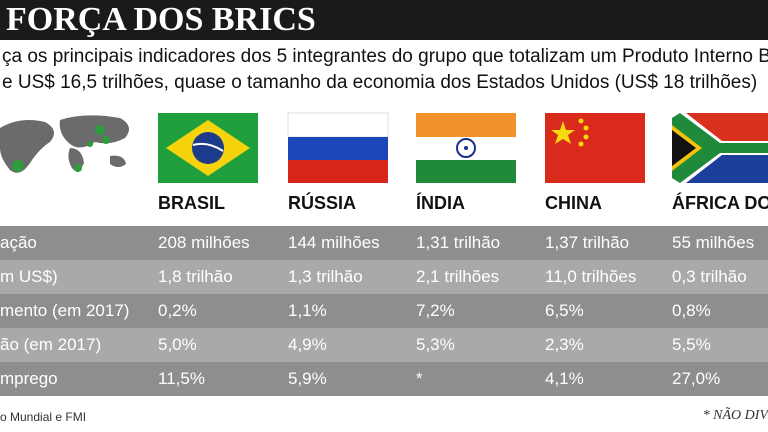 The image size is (768, 432). What do you see at coordinates (177, 310) in the screenshot?
I see `table-cell: 0,2%` at bounding box center [177, 310].